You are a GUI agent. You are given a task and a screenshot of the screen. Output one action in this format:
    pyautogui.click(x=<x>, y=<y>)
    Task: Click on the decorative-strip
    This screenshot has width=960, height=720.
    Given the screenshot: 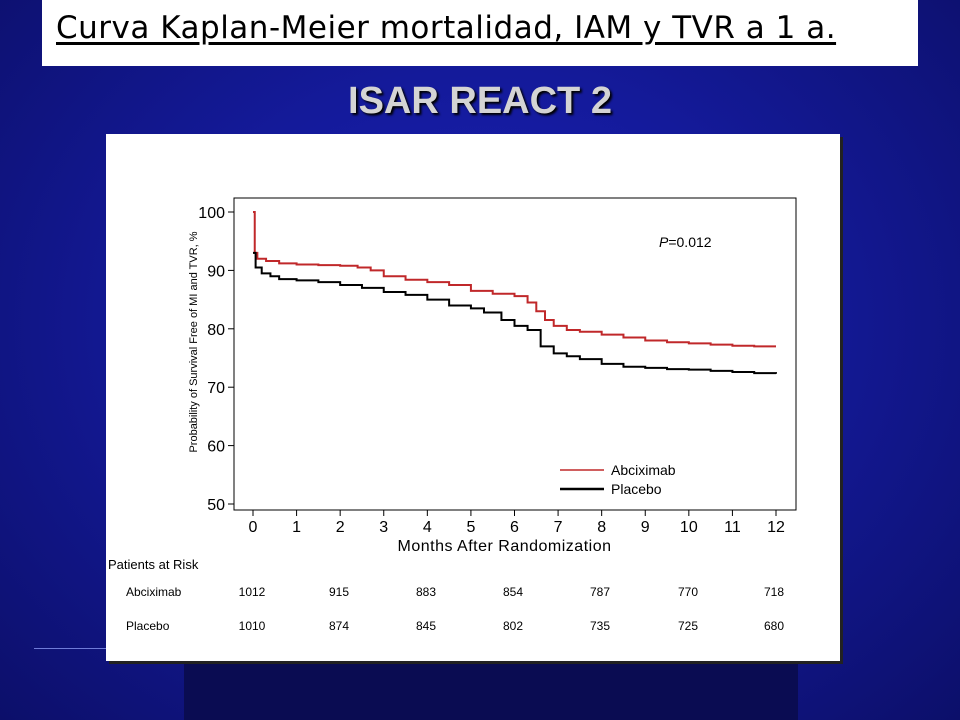 What is the action you would take?
    pyautogui.click(x=491, y=691)
    